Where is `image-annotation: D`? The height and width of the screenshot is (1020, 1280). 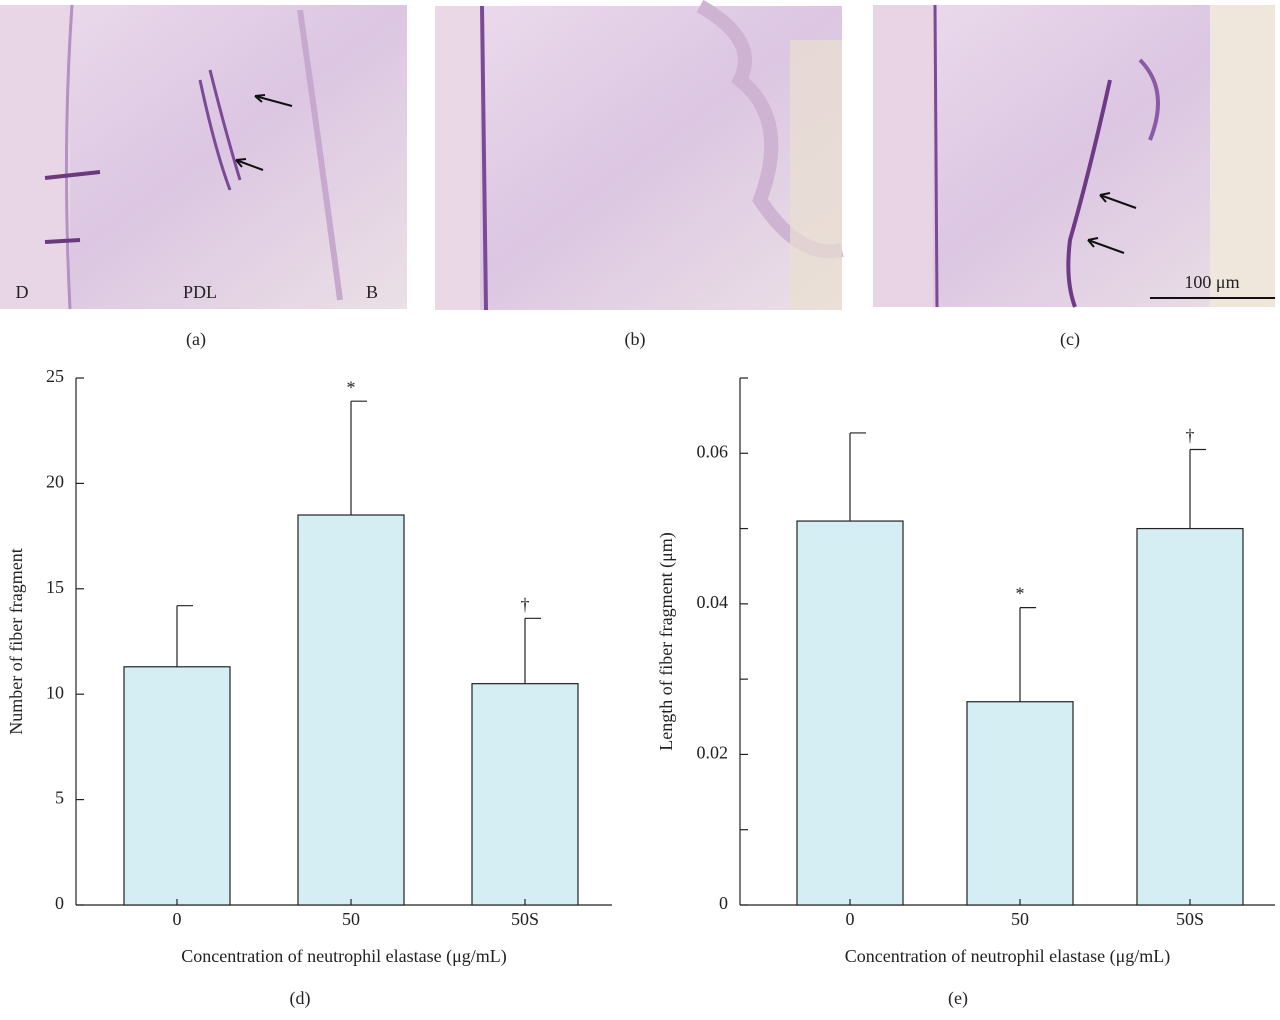
image-annotation: D is located at coordinates (22, 292).